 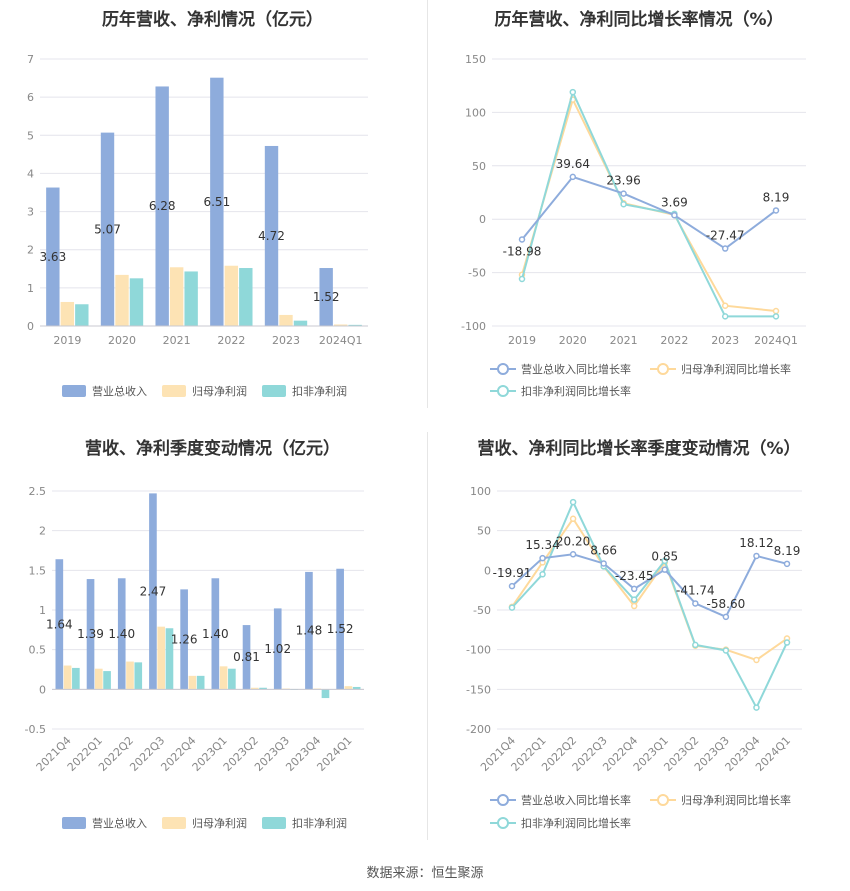 I want to click on data-label: 8.19, so click(x=787, y=551).